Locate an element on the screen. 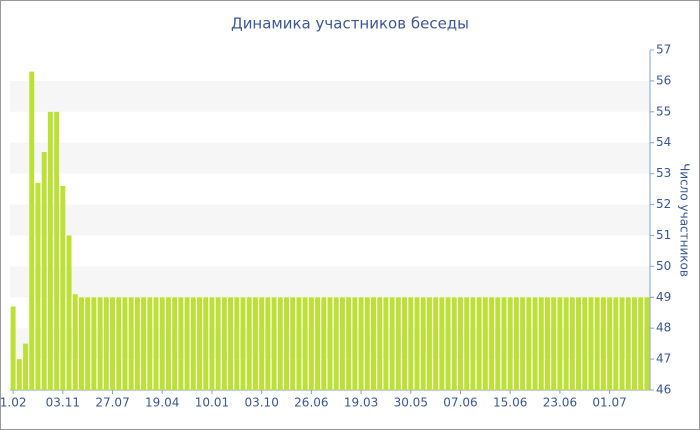 This screenshot has height=430, width=700. chart-title: Динамика участников беседы is located at coordinates (350, 24).